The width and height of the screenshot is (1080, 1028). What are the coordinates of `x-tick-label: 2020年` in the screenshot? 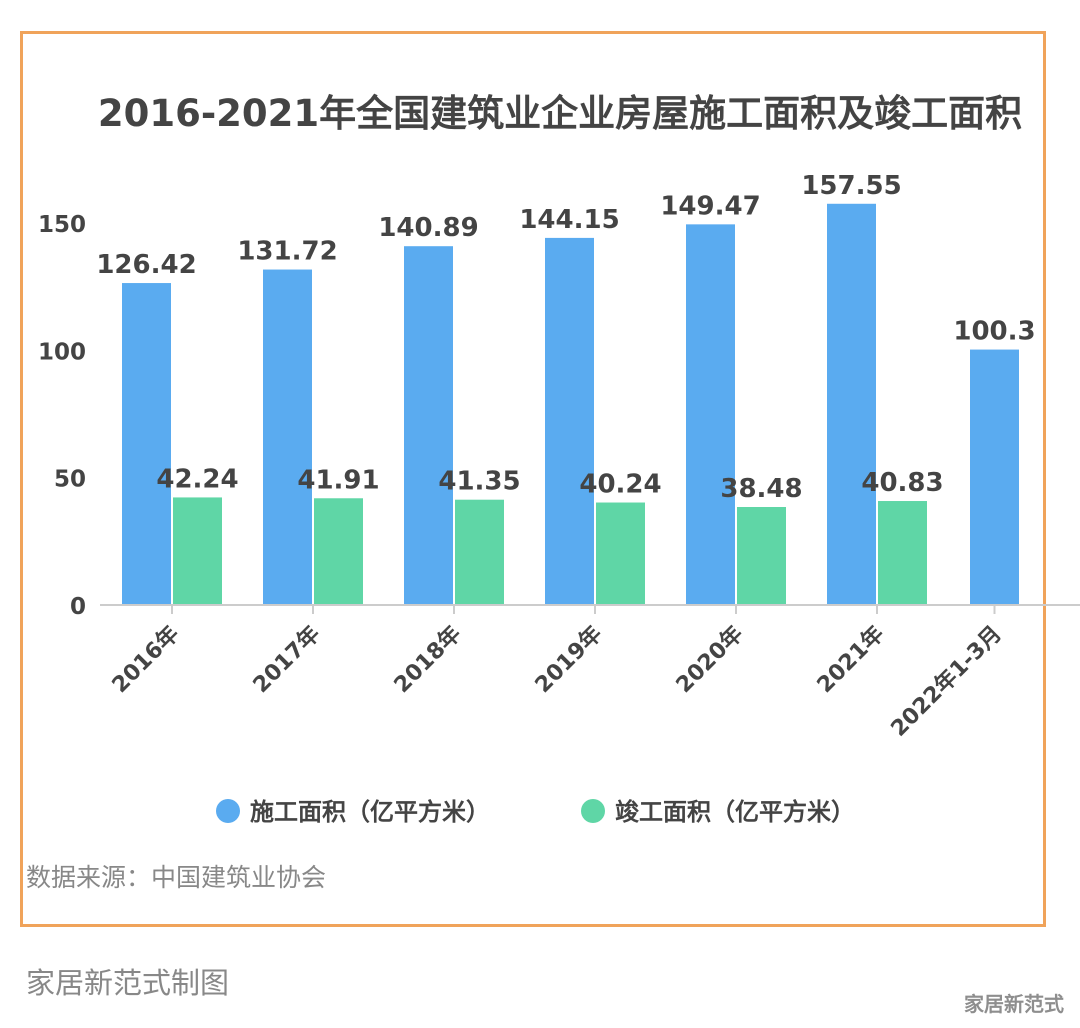 It's located at (709, 659).